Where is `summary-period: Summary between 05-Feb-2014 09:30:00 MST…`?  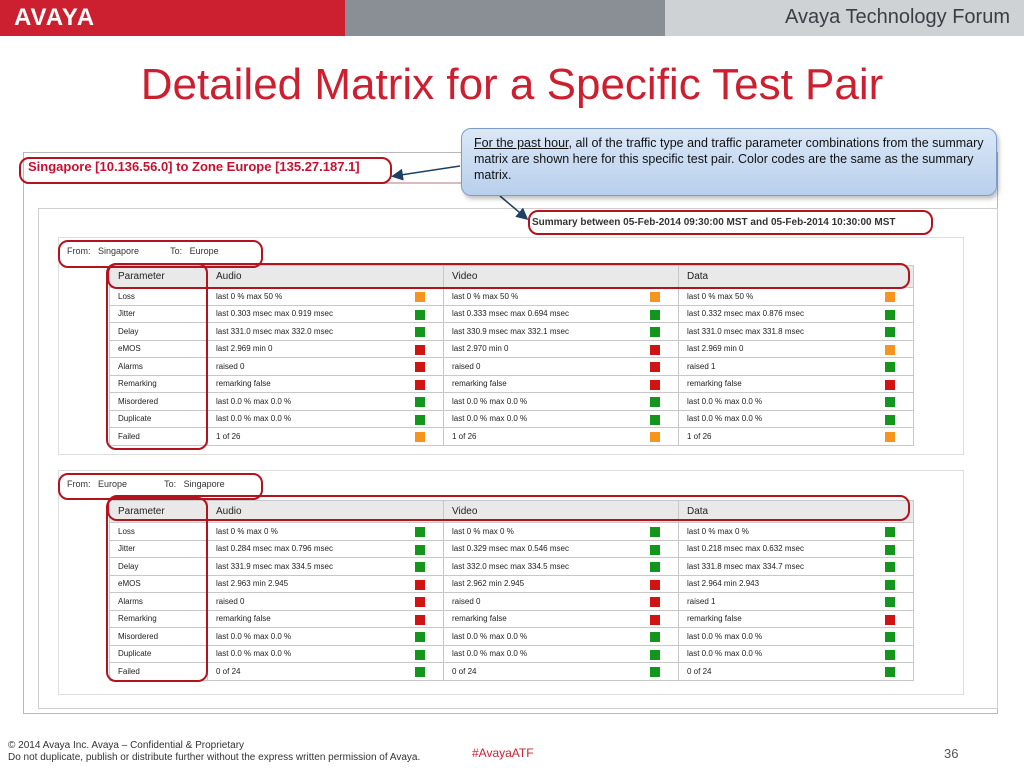
summary-period: Summary between 05-Feb-2014 09:30:00 MST… is located at coordinates (714, 222).